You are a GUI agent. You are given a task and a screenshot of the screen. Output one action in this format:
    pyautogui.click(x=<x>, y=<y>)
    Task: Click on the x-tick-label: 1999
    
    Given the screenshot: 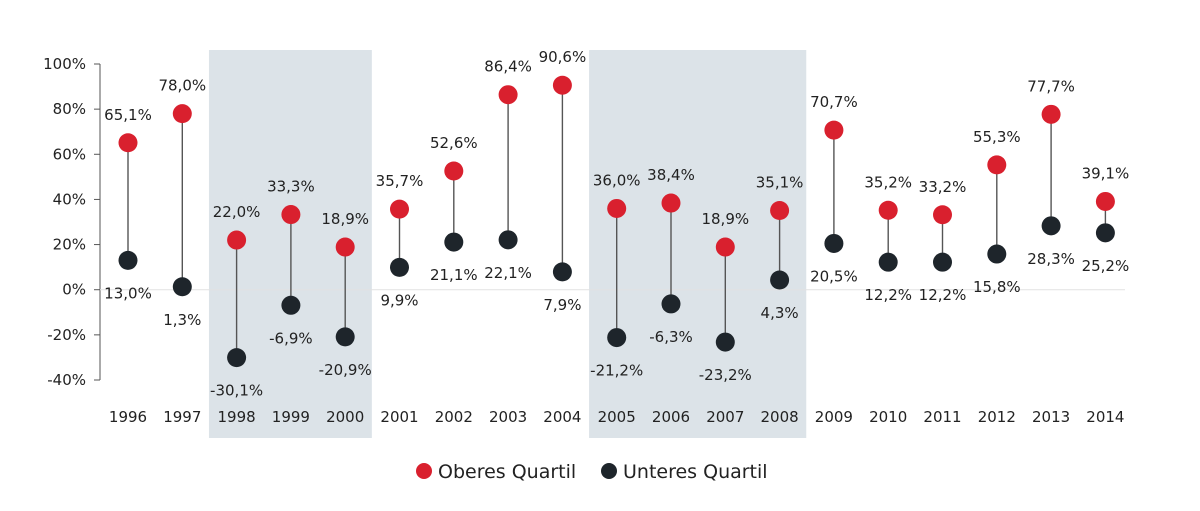 What is the action you would take?
    pyautogui.click(x=291, y=417)
    